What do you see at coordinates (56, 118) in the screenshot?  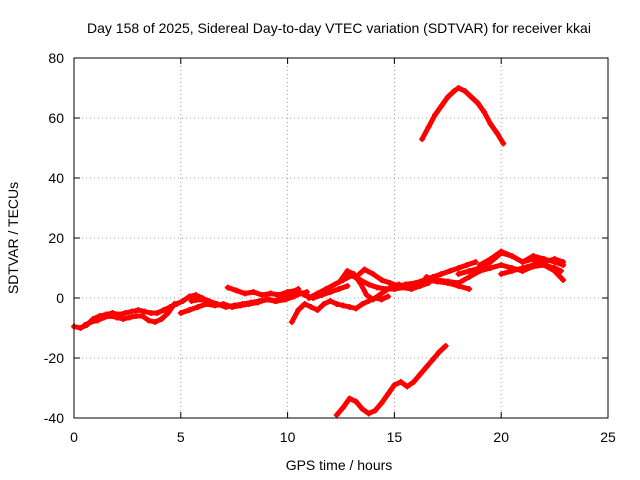 I see `y-tick-label: 60` at bounding box center [56, 118].